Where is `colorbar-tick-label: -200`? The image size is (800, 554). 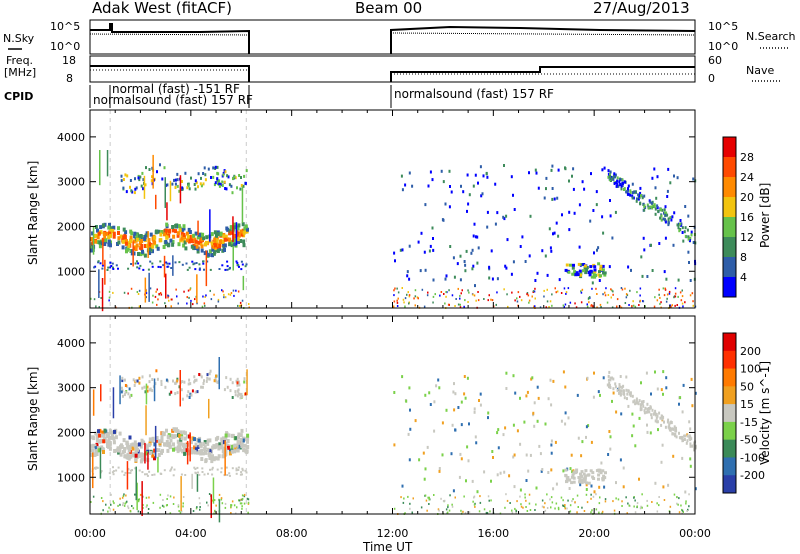
colorbar-tick-label: -200 is located at coordinates (752, 475).